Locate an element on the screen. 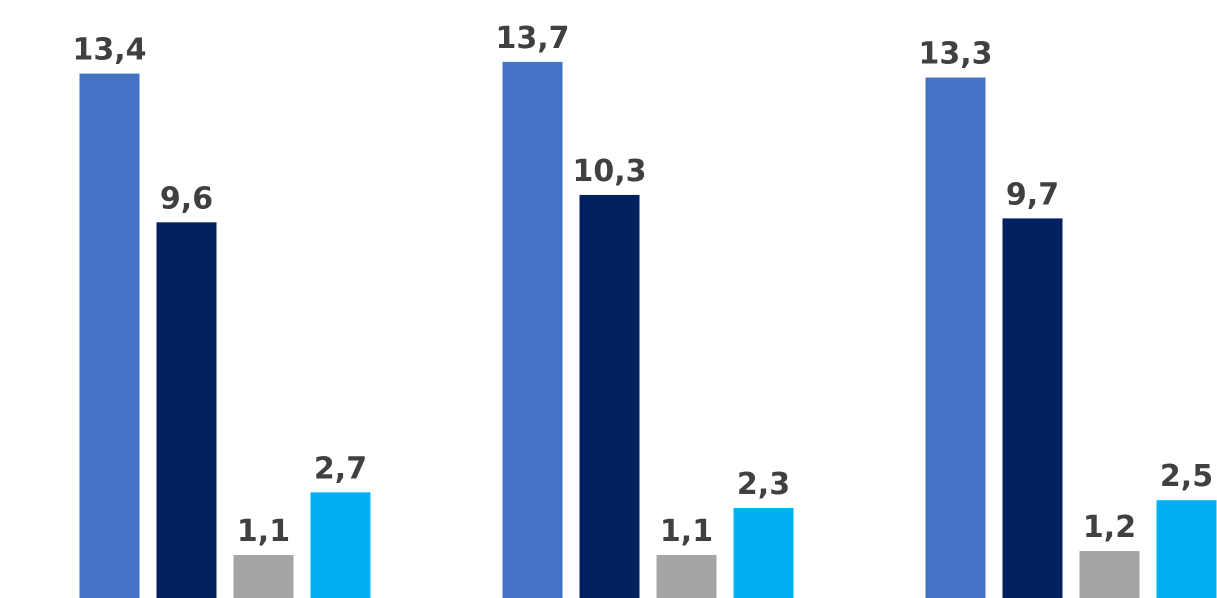 The width and height of the screenshot is (1217, 598). value-label: 2,3 is located at coordinates (763, 484).